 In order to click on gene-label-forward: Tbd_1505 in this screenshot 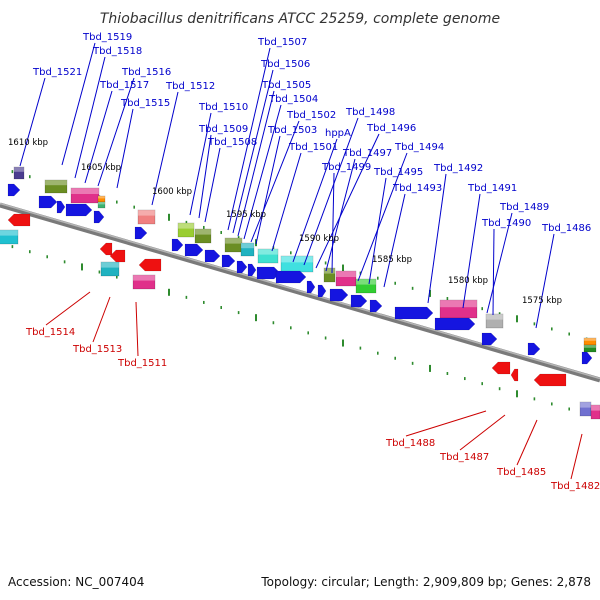, I will do `click(286, 85)`.